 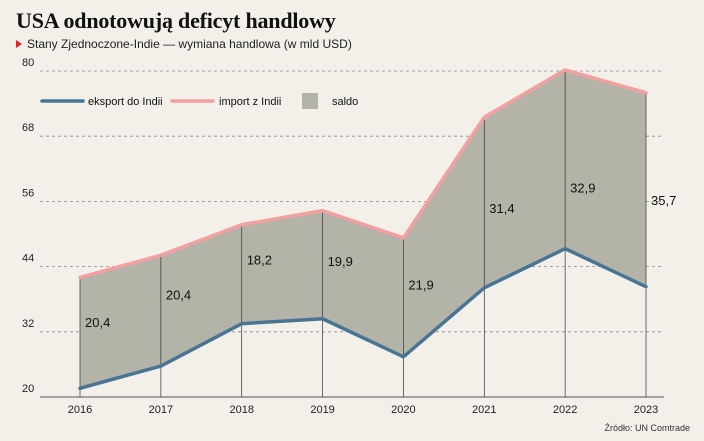 What do you see at coordinates (501, 208) in the screenshot?
I see `saldo-value-label: 31,4` at bounding box center [501, 208].